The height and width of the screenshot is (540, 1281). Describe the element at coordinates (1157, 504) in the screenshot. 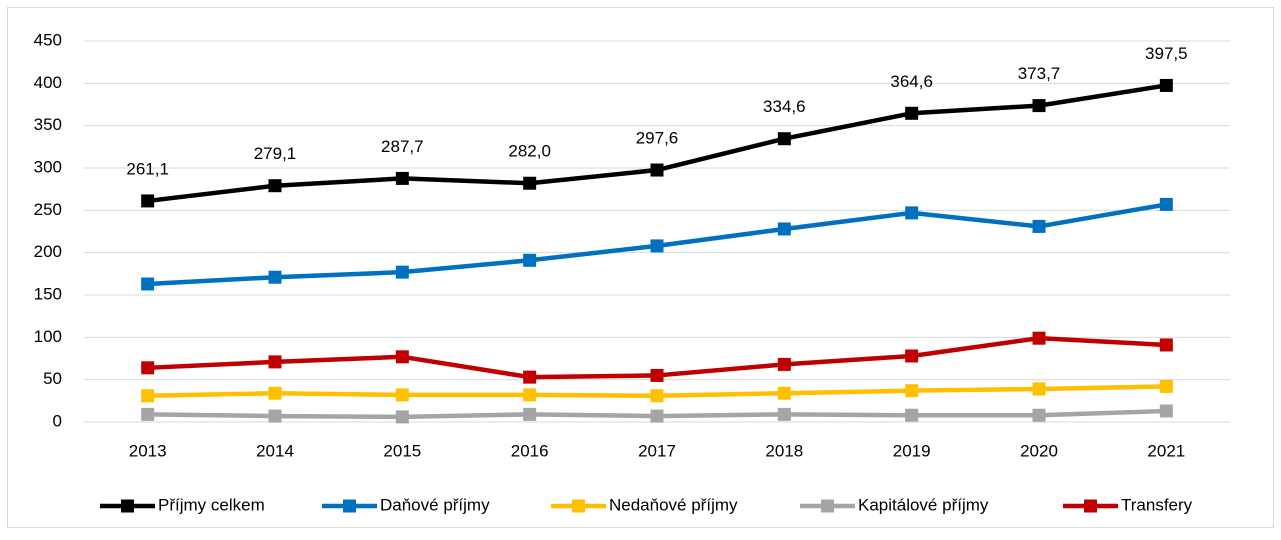

I see `legend-label: Transfery` at that location.